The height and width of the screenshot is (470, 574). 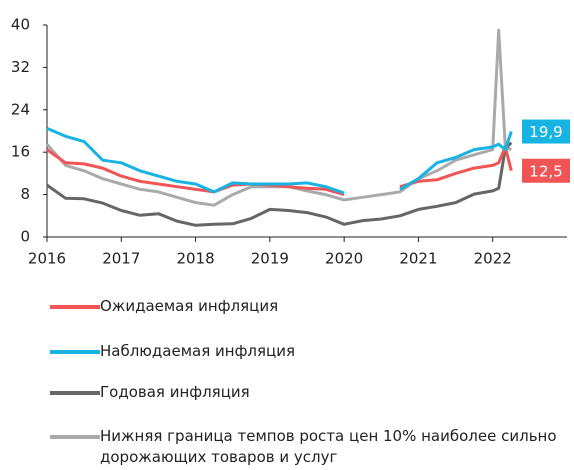 I want to click on y-tick-label: 24, so click(x=20, y=109).